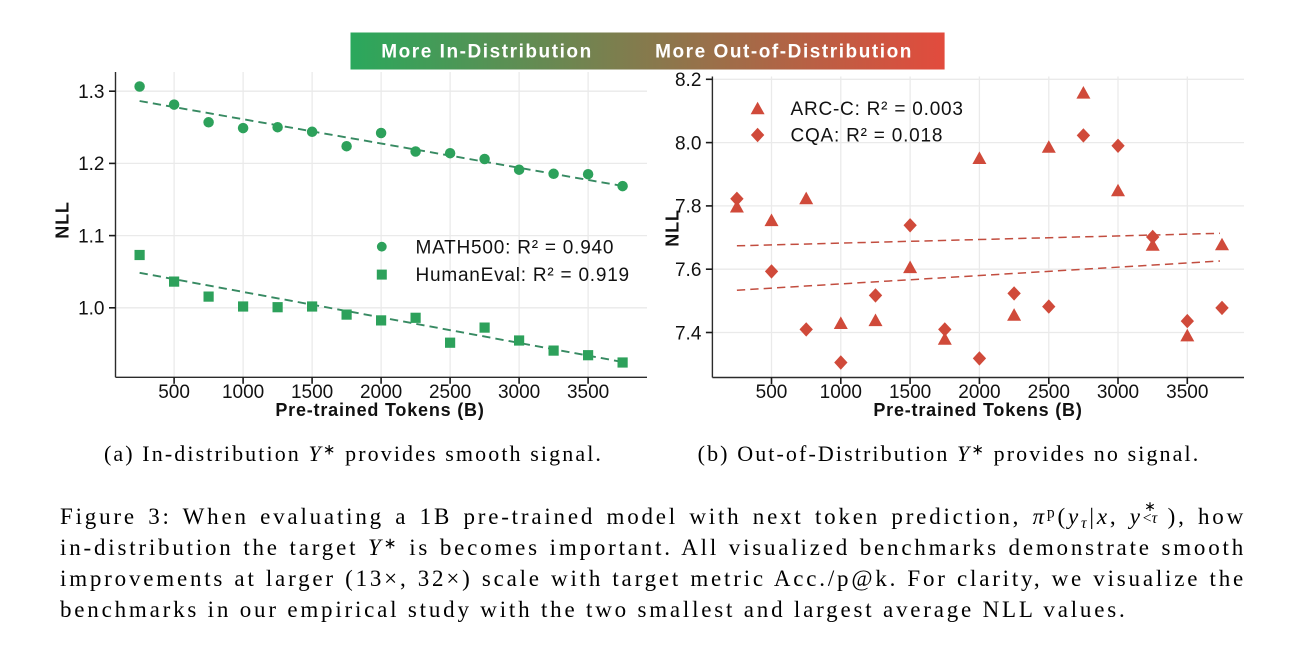  What do you see at coordinates (867, 136) in the screenshot?
I see `svg-text: CQA: R² = 0.018` at bounding box center [867, 136].